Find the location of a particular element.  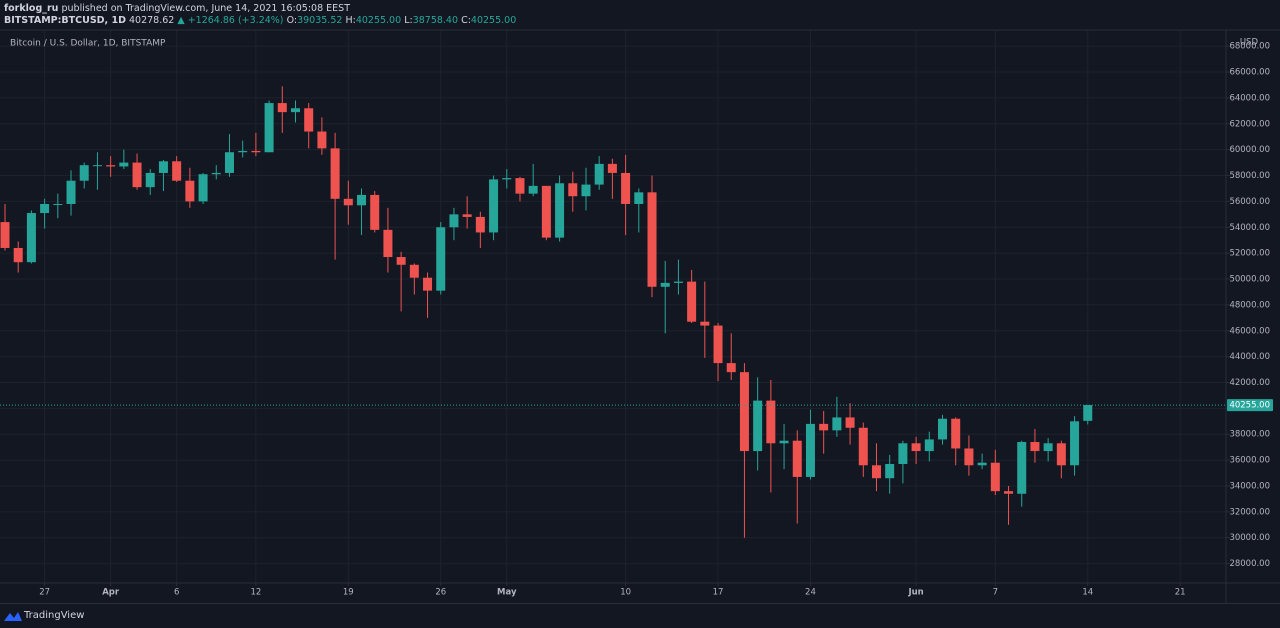

ohlc-key: H: is located at coordinates (350, 20).